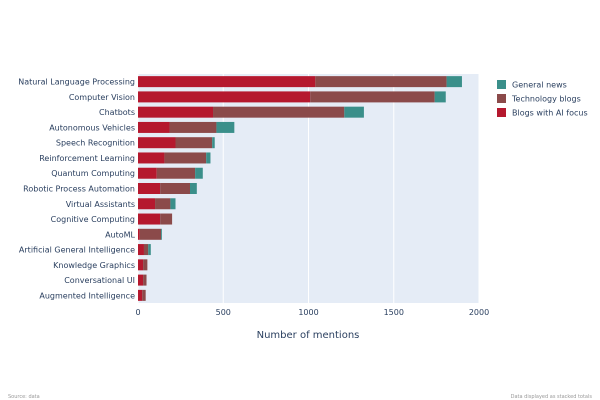 Image resolution: width=600 pixels, height=400 pixels. Describe the element at coordinates (539, 85) in the screenshot. I see `legend-item-label: General news` at that location.